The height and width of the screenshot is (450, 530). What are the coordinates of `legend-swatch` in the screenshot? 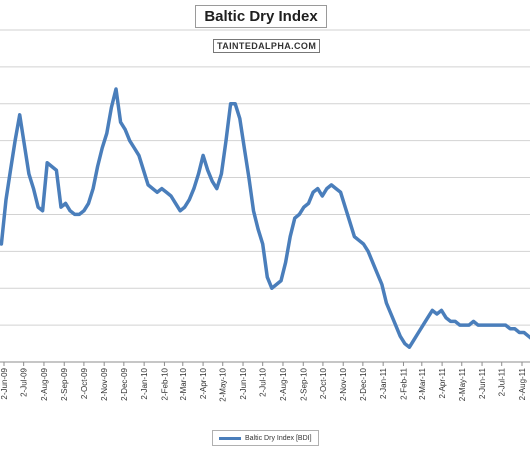 It's located at (230, 438).